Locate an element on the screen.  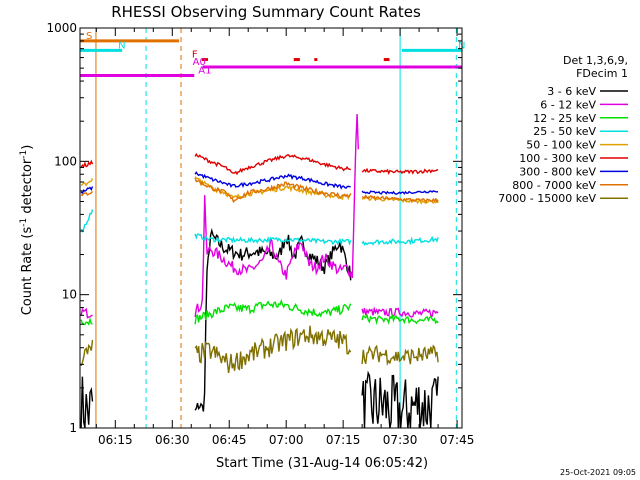
y-axis-label-end: ) is located at coordinates (27, 147).